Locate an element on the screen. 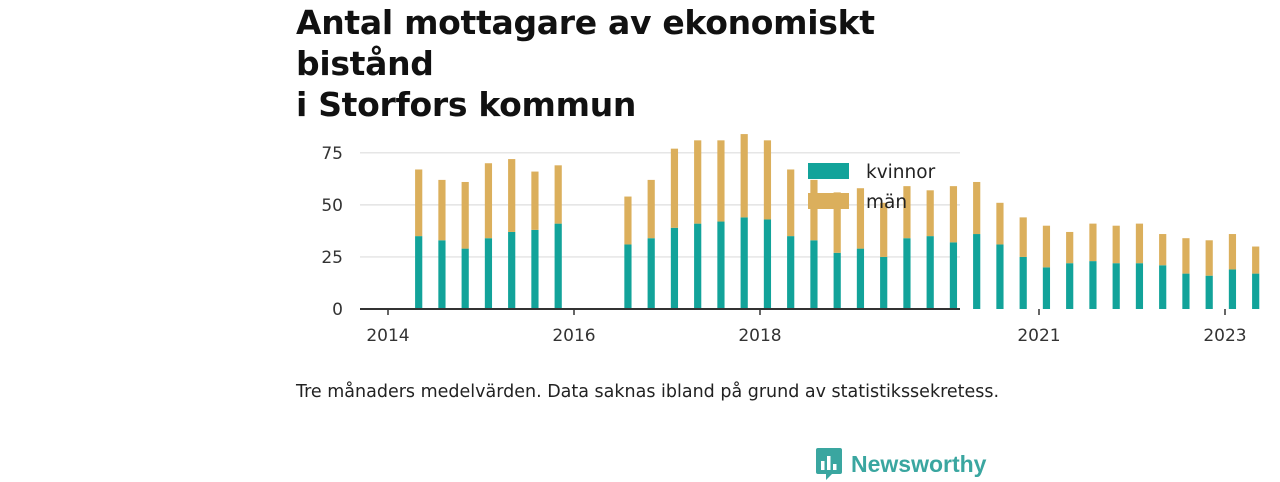 This screenshot has height=482, width=1280. y-tick-label: 75 is located at coordinates (332, 154).